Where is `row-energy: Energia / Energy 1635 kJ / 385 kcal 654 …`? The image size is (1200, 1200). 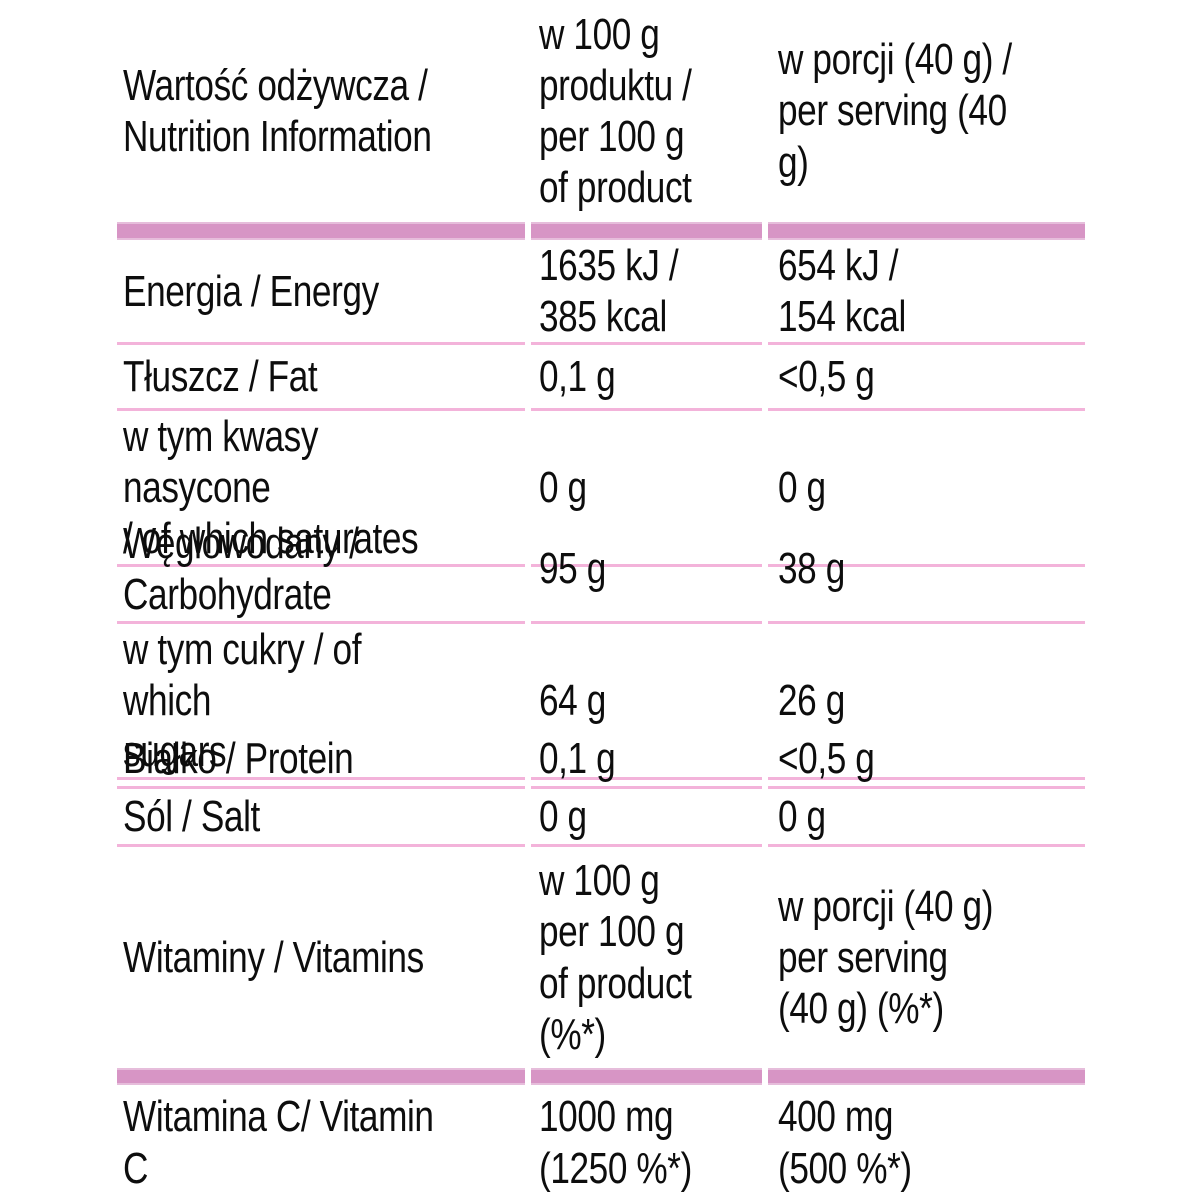 row-energy: Energia / Energy 1635 kJ / 385 kcal 654 … is located at coordinates (601, 293).